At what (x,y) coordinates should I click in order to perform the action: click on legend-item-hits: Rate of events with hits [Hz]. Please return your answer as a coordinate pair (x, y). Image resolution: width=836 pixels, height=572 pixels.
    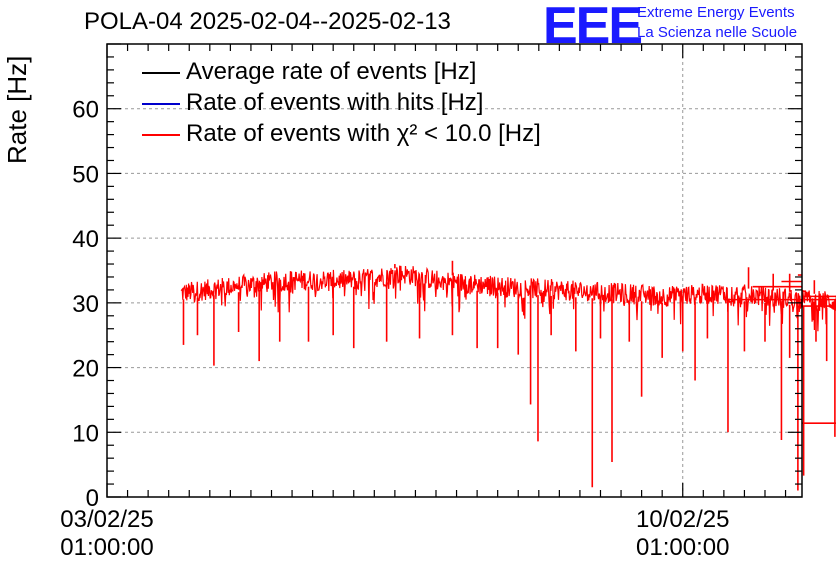
    Looking at the image, I should click on (390, 104).